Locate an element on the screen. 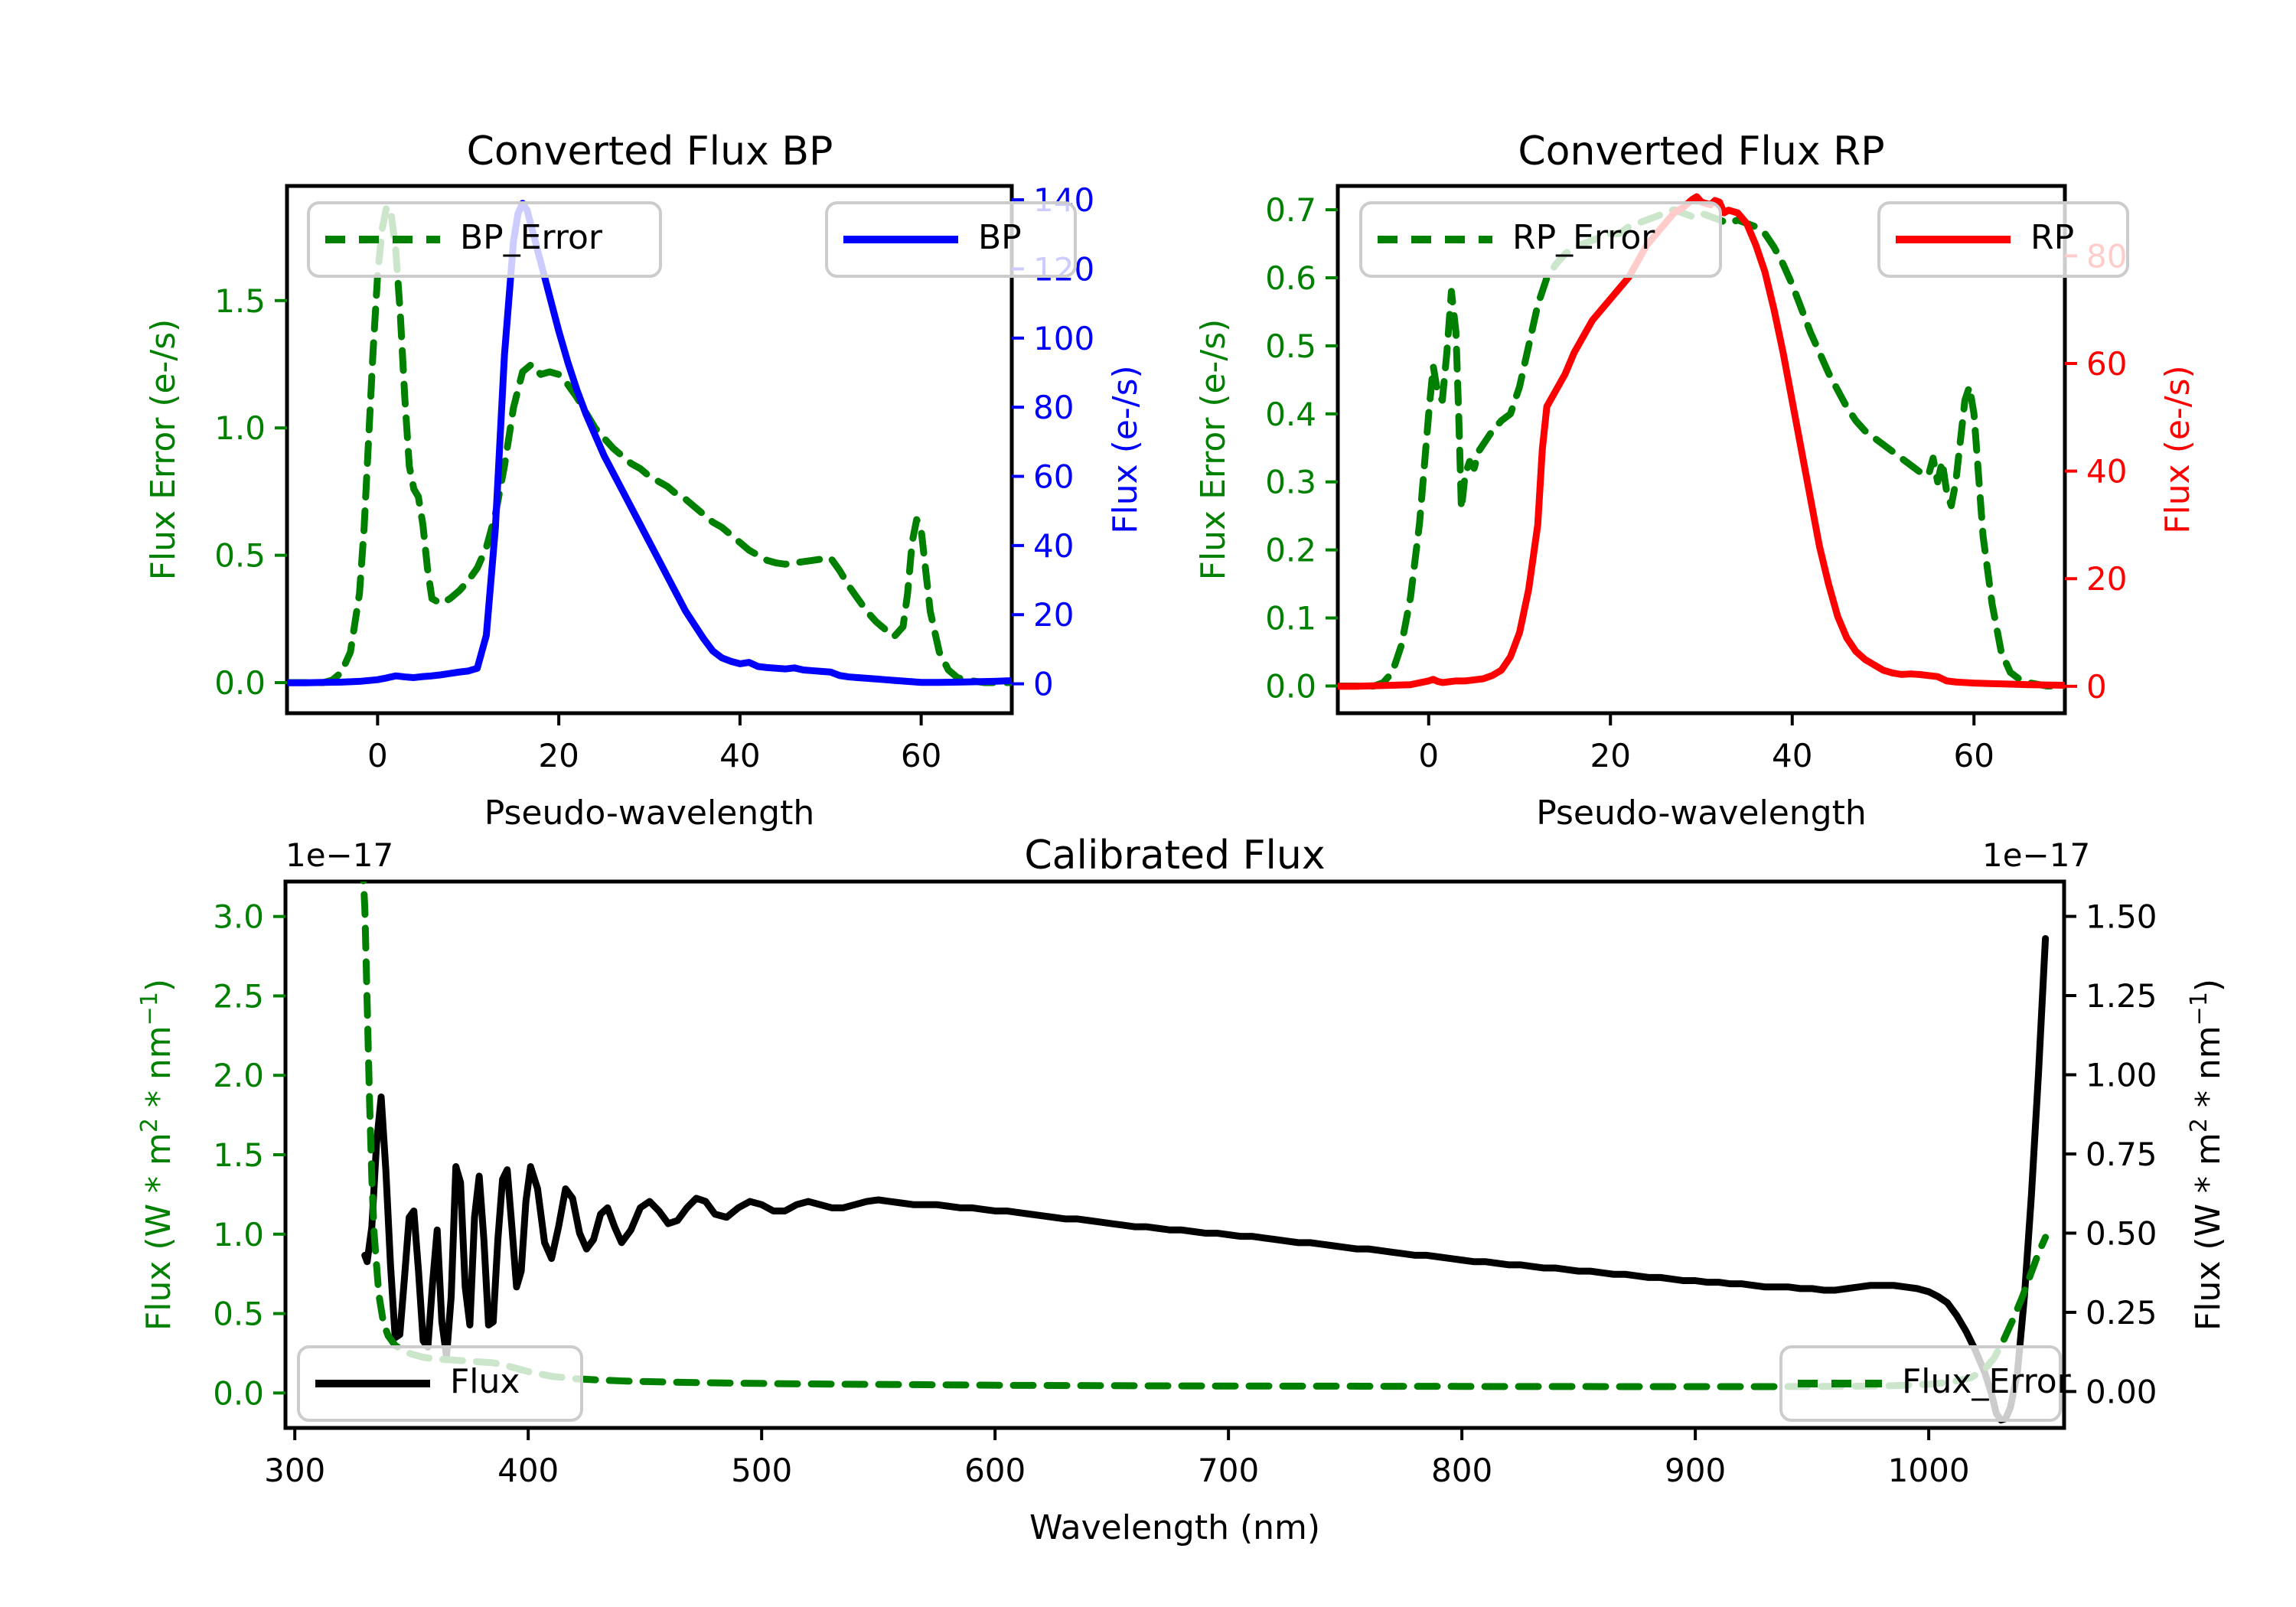  bp-series-bp_error is located at coordinates (649, 444).